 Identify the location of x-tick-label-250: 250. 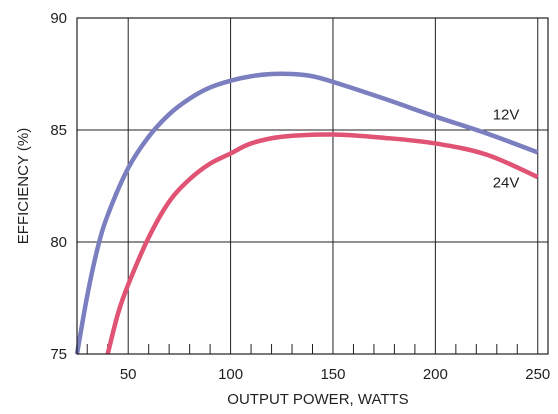
(537, 374).